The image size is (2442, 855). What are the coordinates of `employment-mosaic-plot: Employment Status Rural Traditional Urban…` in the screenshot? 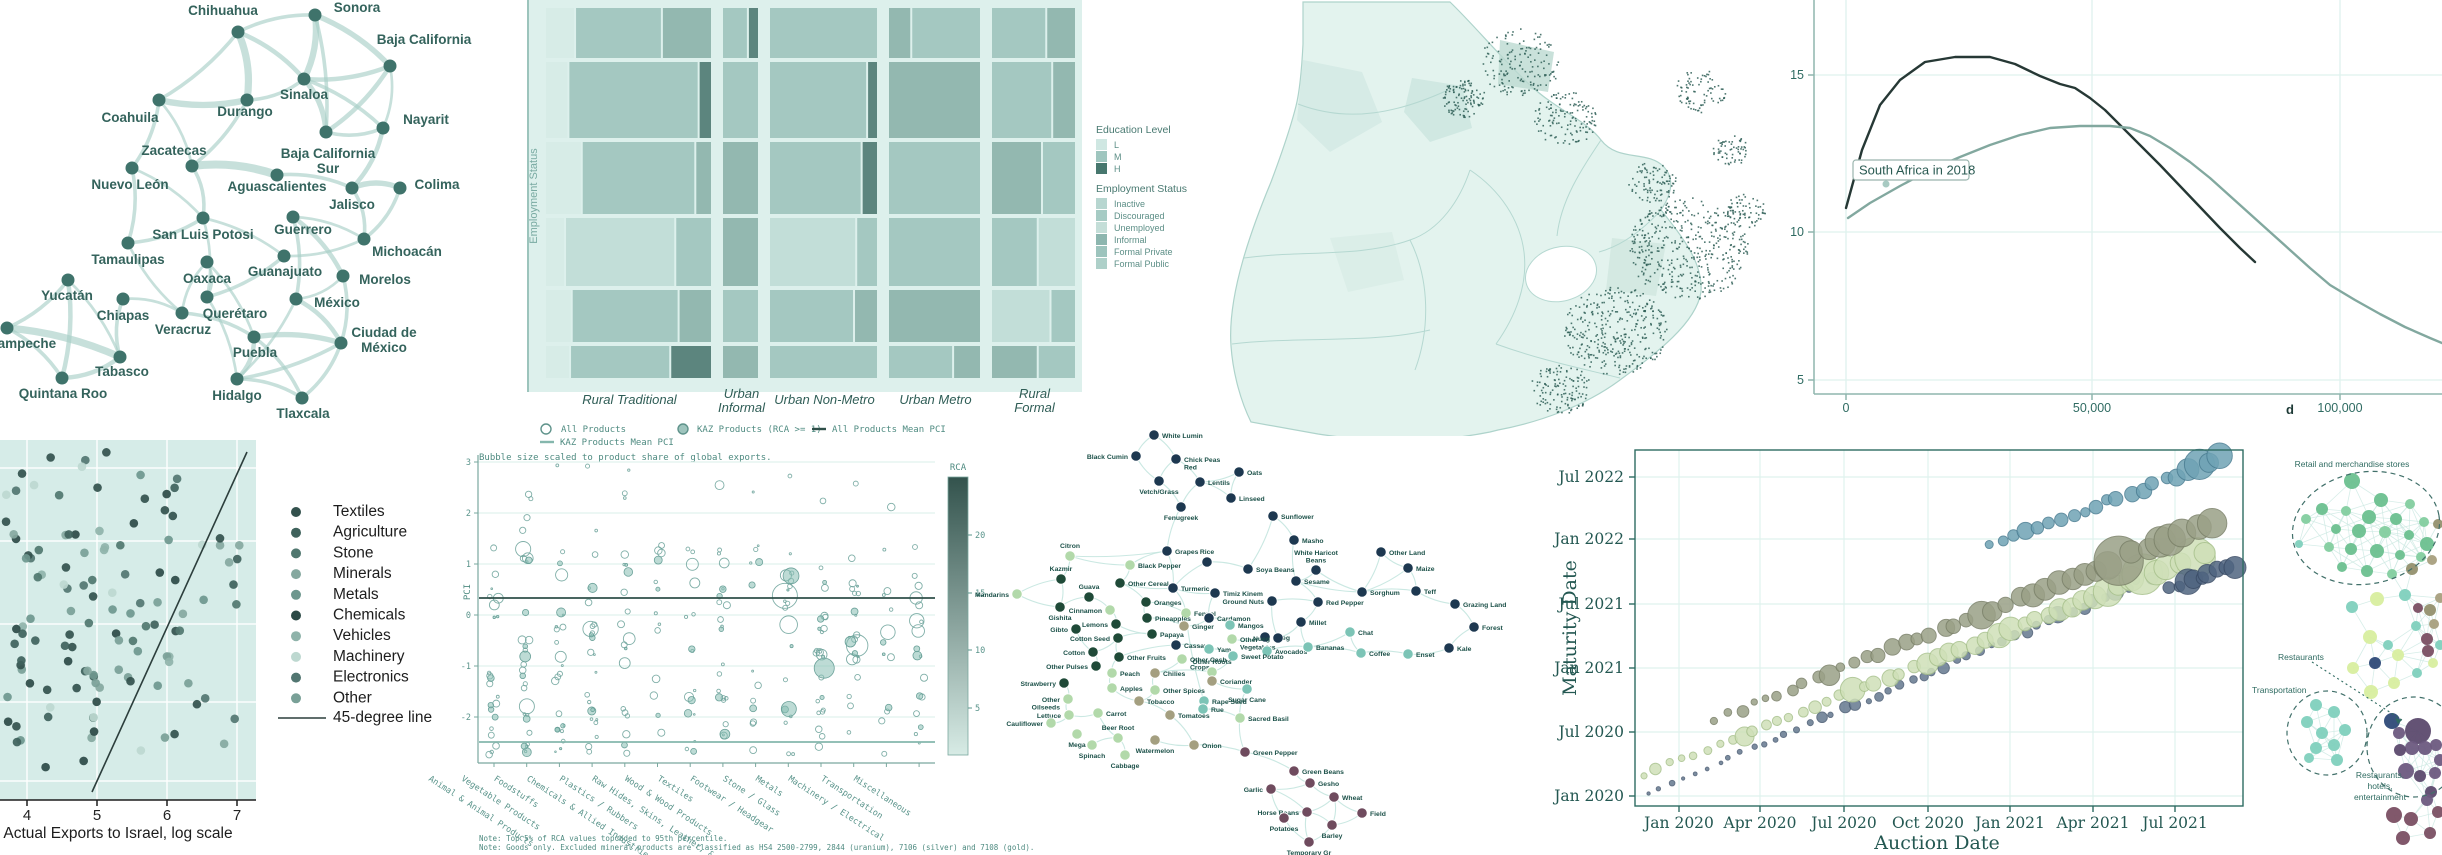 It's located at (804, 207).